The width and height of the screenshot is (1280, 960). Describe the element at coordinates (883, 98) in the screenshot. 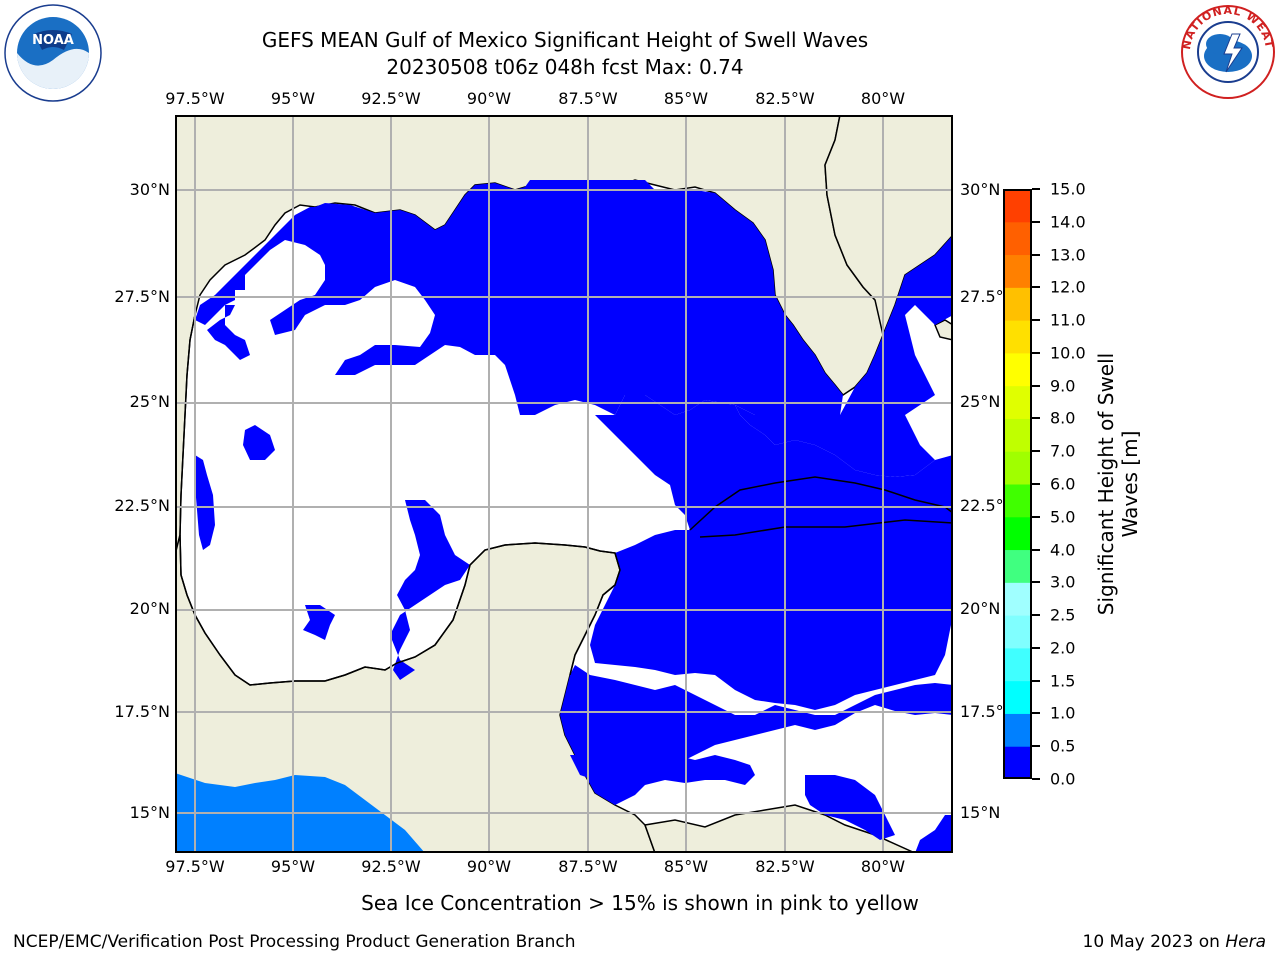

I see `lon-label-top: 80°W` at that location.